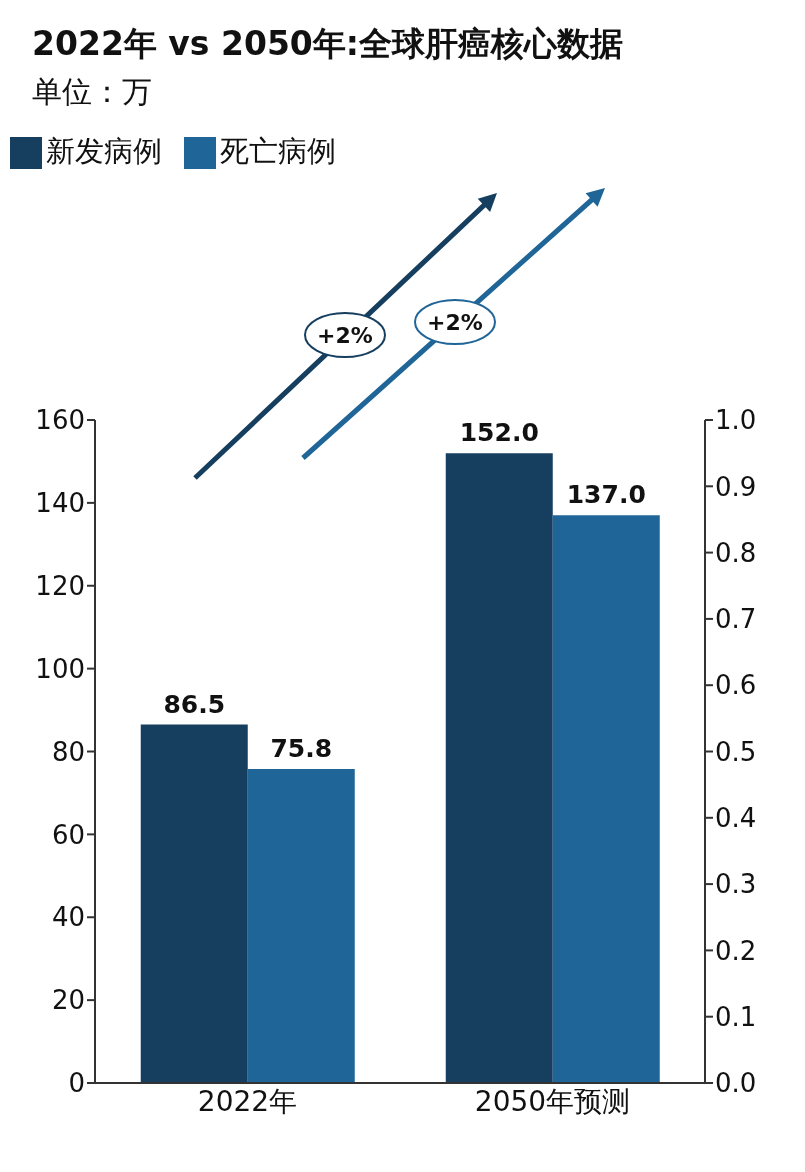  Describe the element at coordinates (736, 552) in the screenshot. I see `y2-tick-label: 0.8` at that location.